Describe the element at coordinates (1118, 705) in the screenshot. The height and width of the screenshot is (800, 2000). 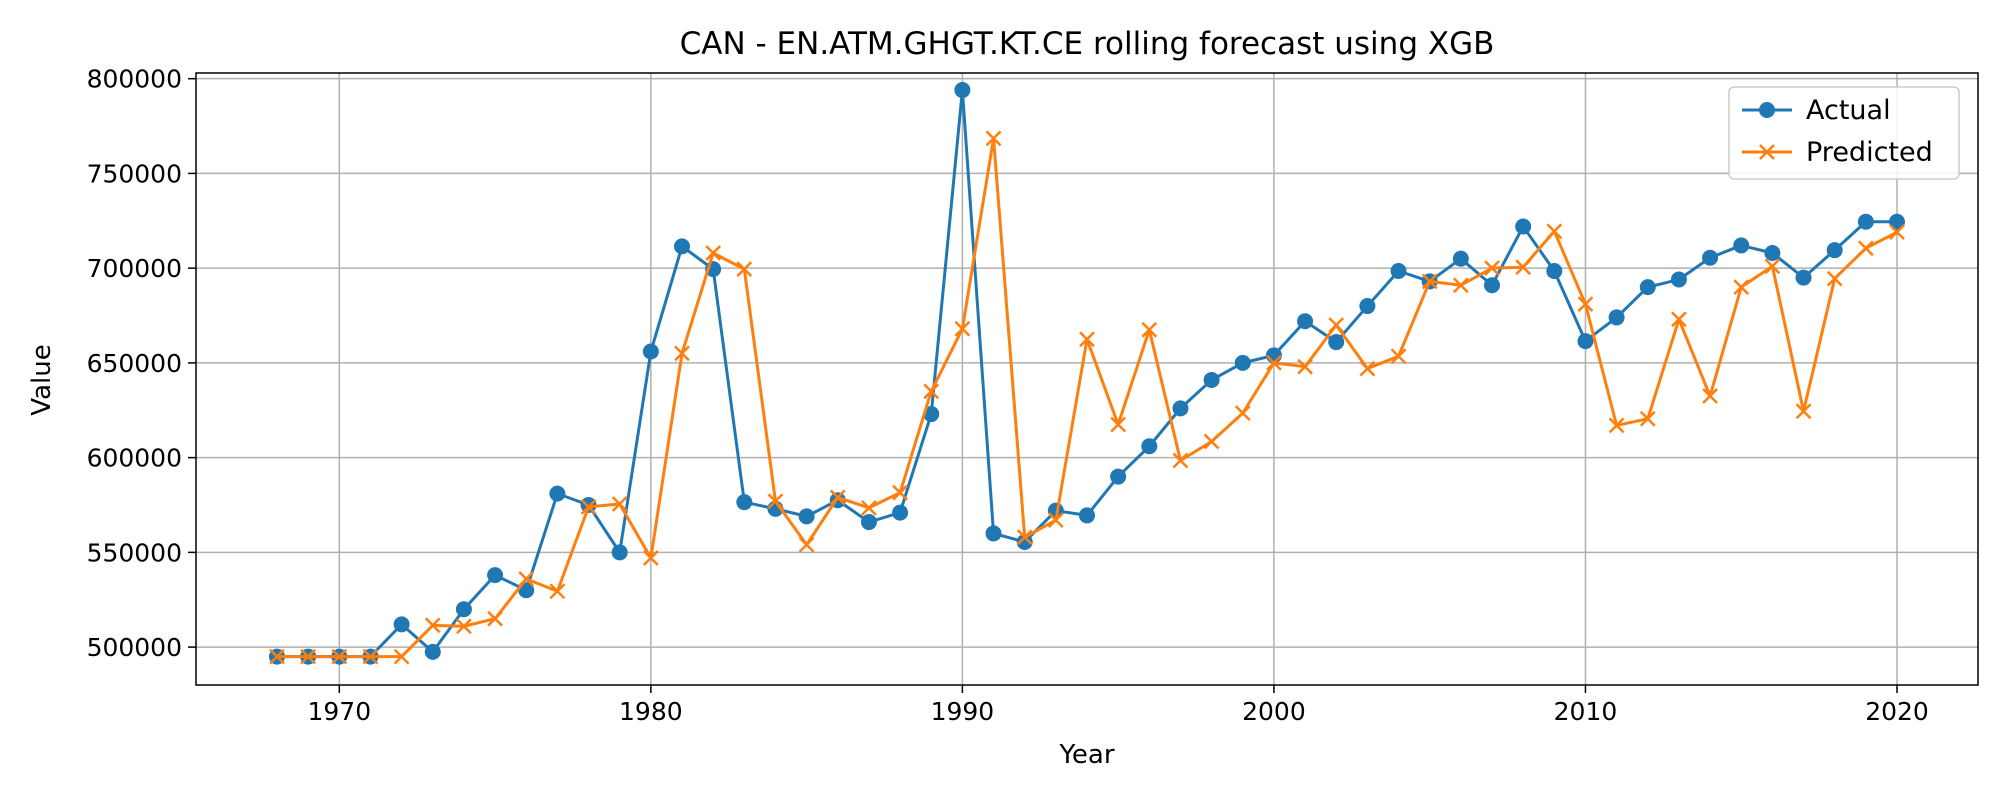
I see `x-axis-ticks: 1970 1980 1990 2000 2010 2020` at that location.